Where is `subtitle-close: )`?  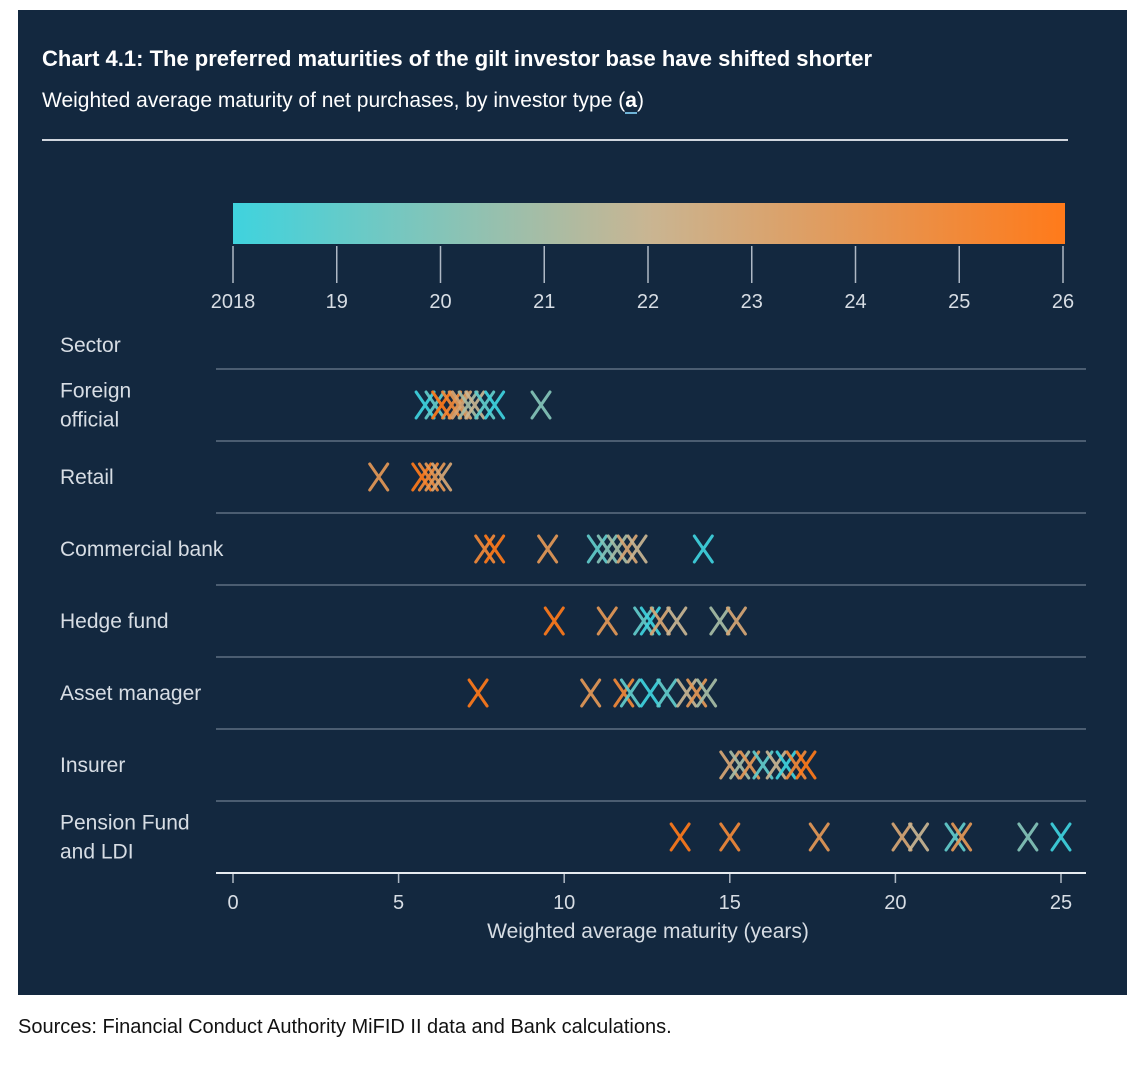
subtitle-close: ) is located at coordinates (640, 100).